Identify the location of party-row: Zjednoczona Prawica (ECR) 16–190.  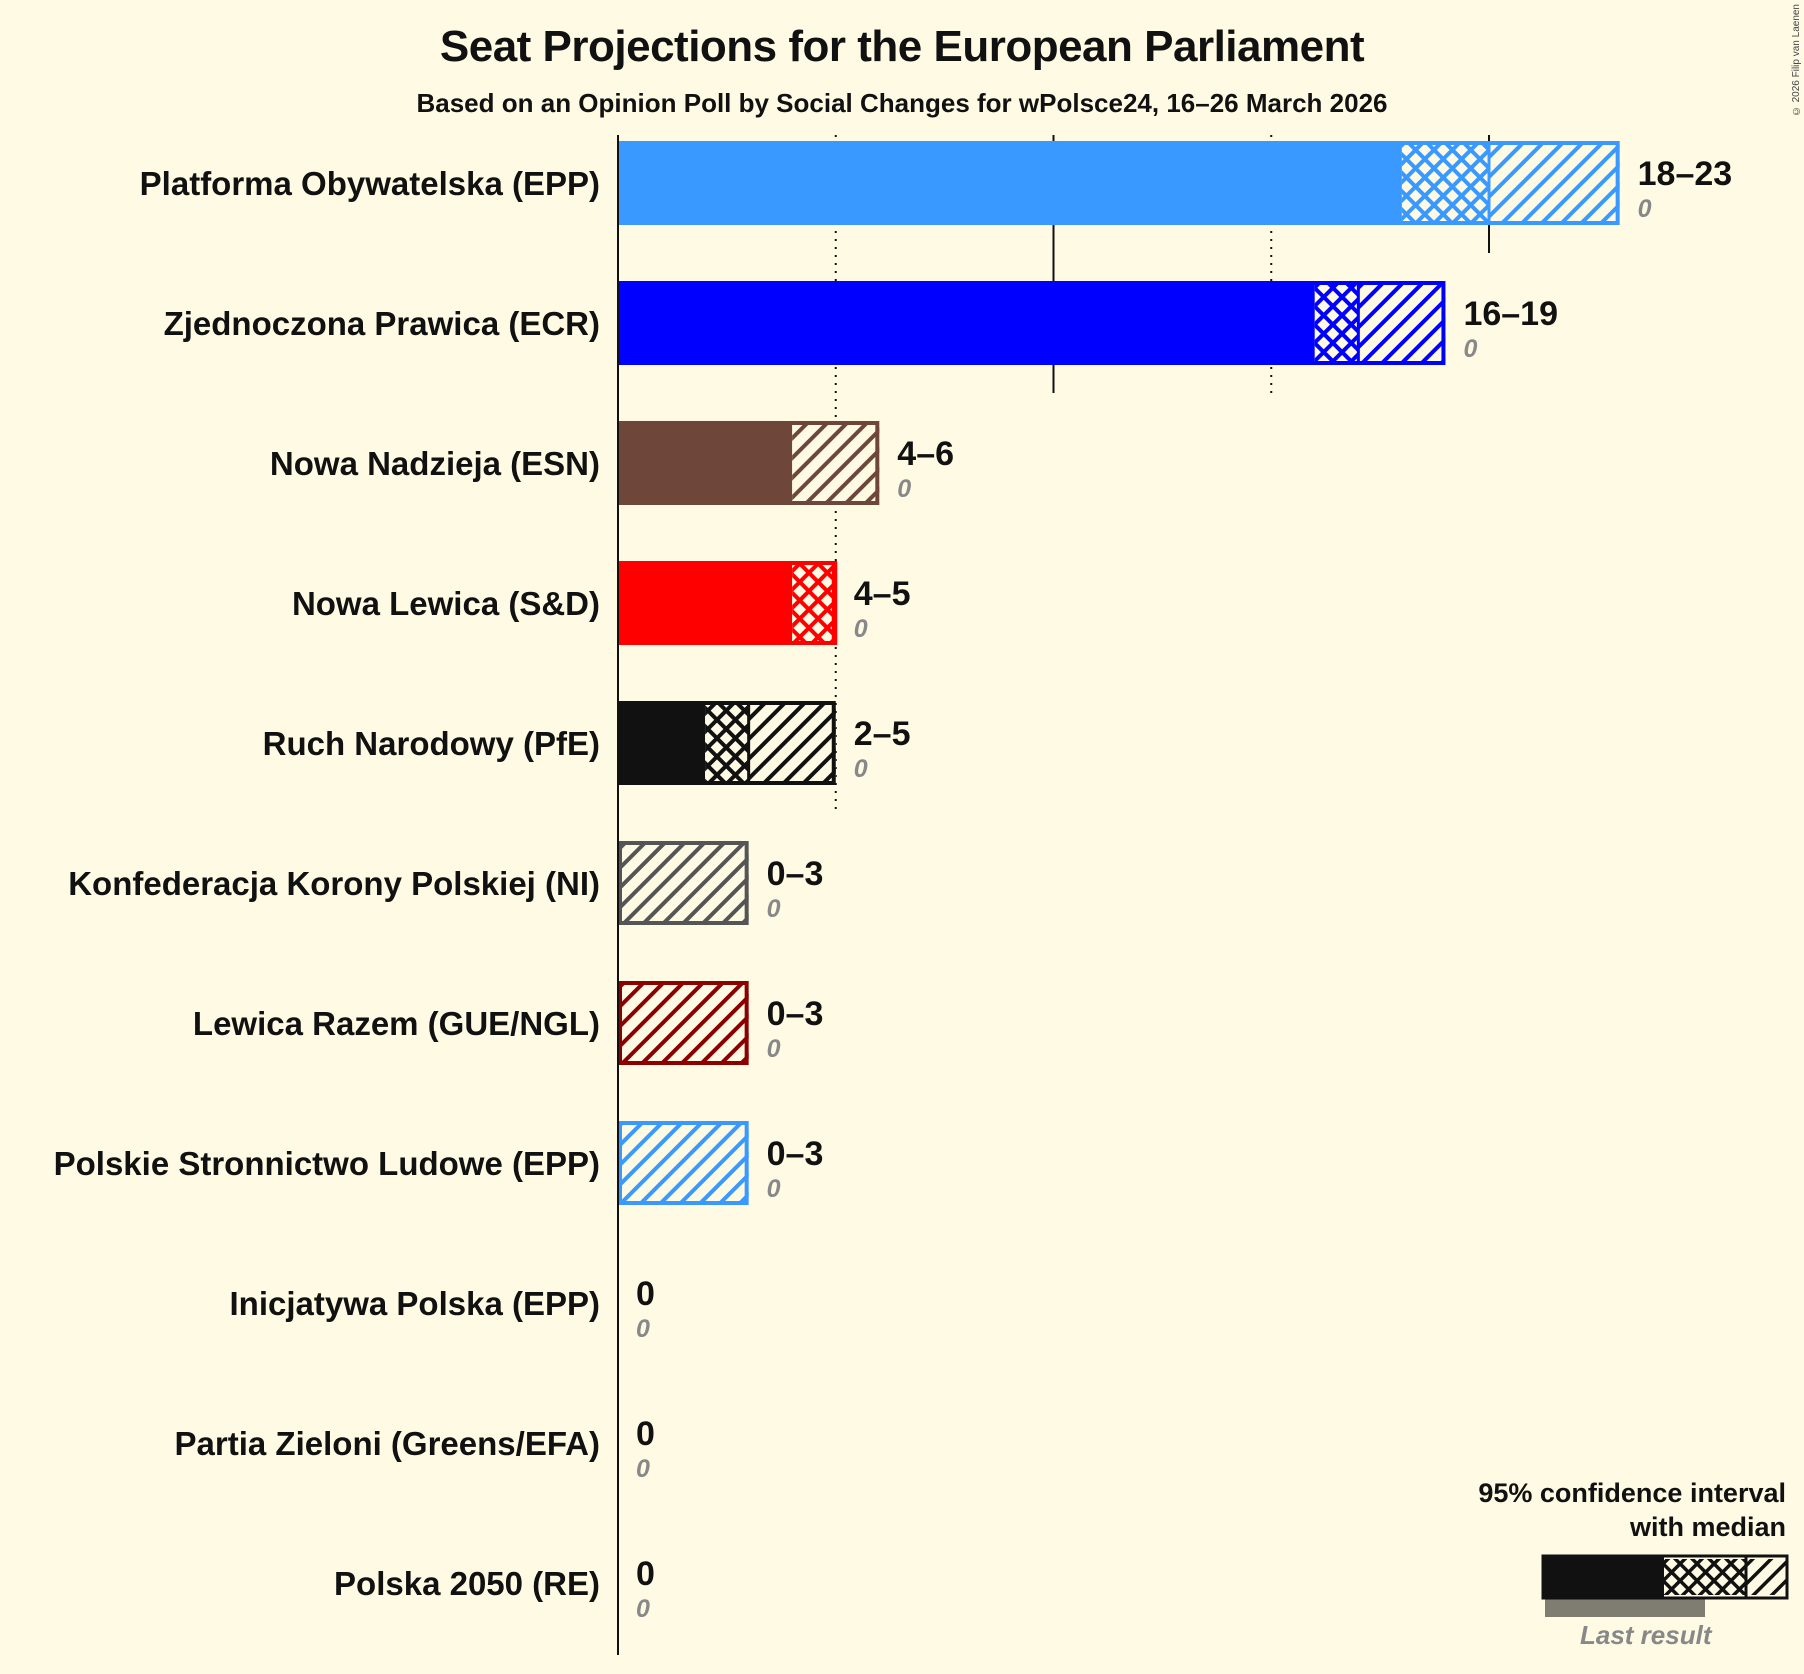
(861, 323).